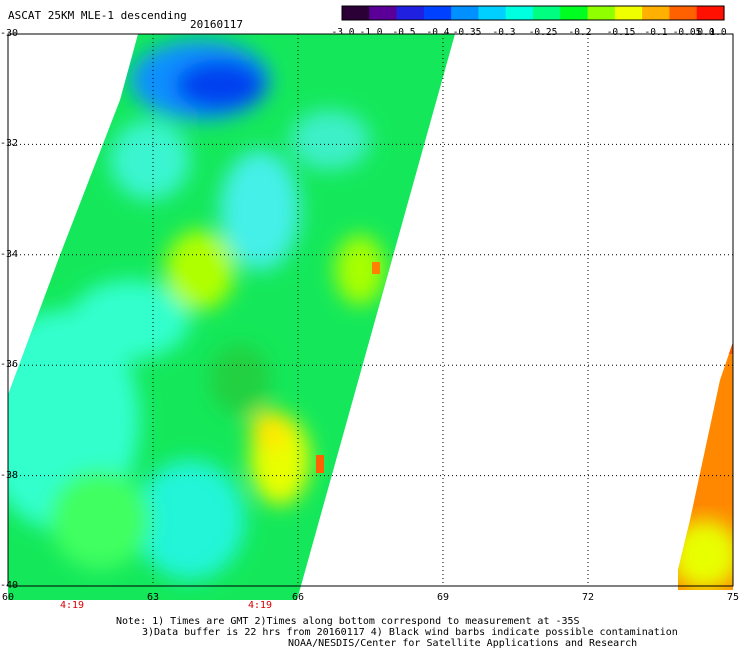 Image resolution: width=740 pixels, height=650 pixels. I want to click on colorbar-tick-label: 1.0, so click(717, 32).